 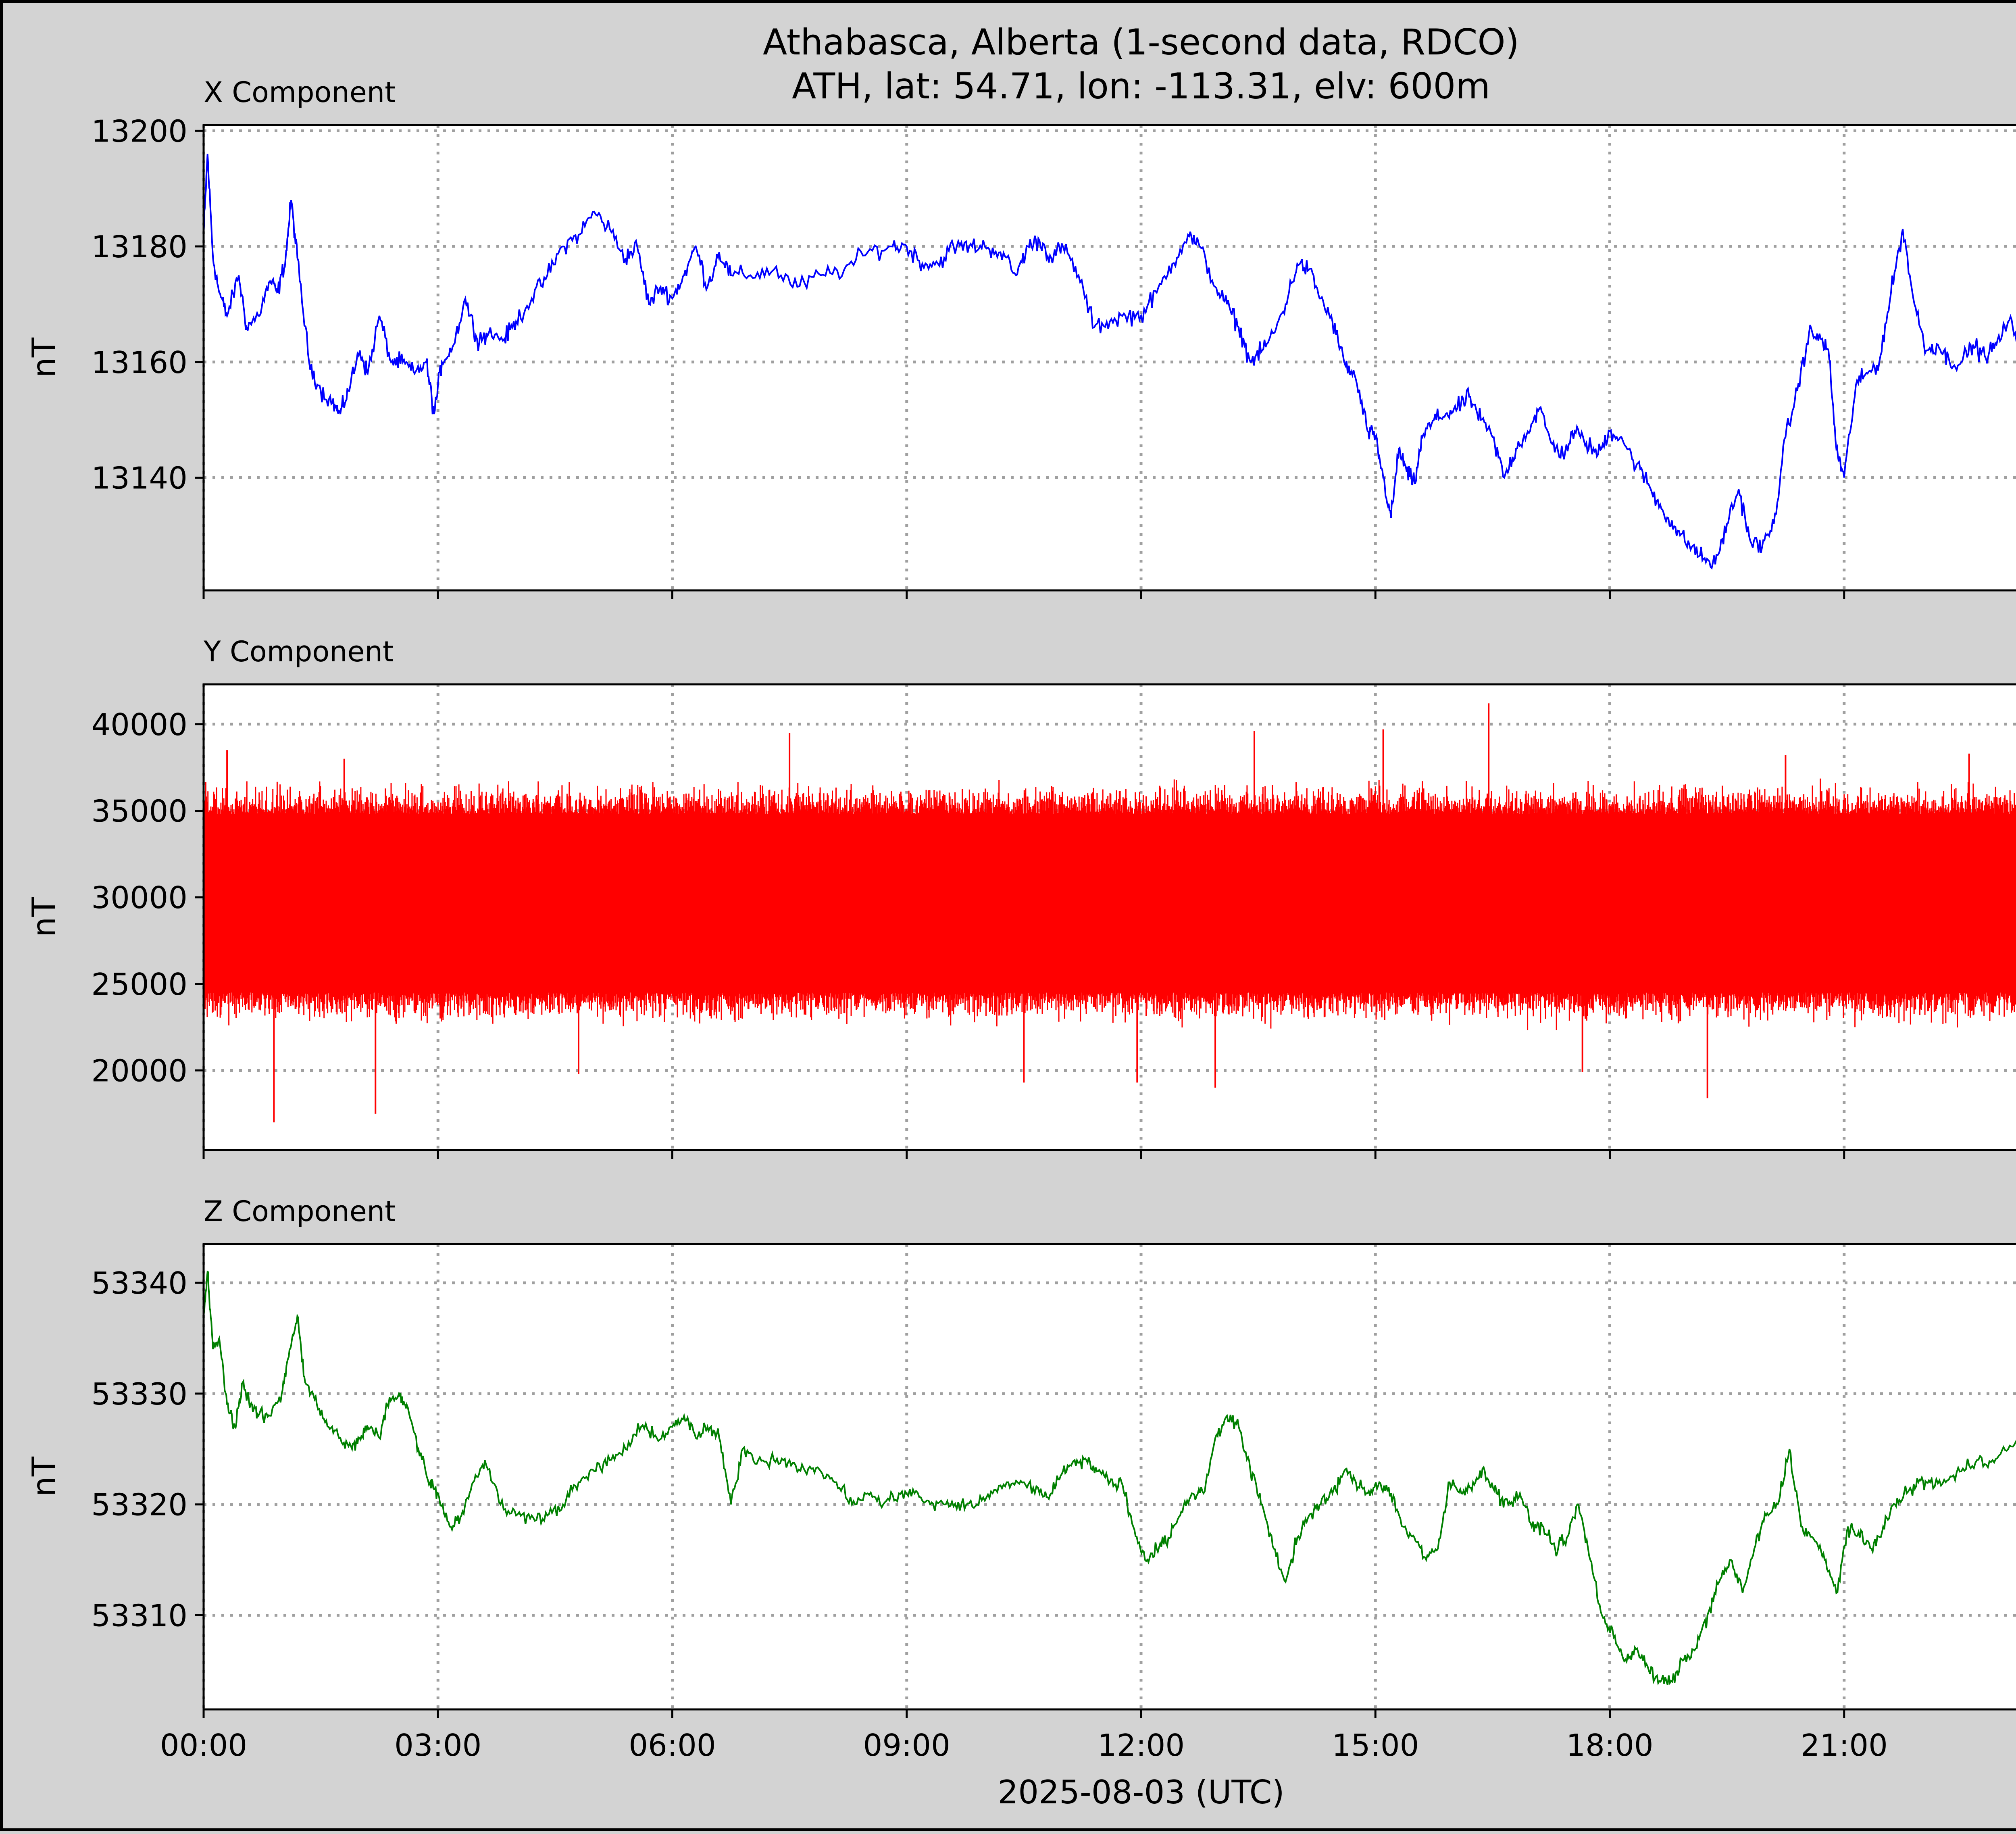 I want to click on x-tick-label: 21:00, so click(x=1845, y=1746).